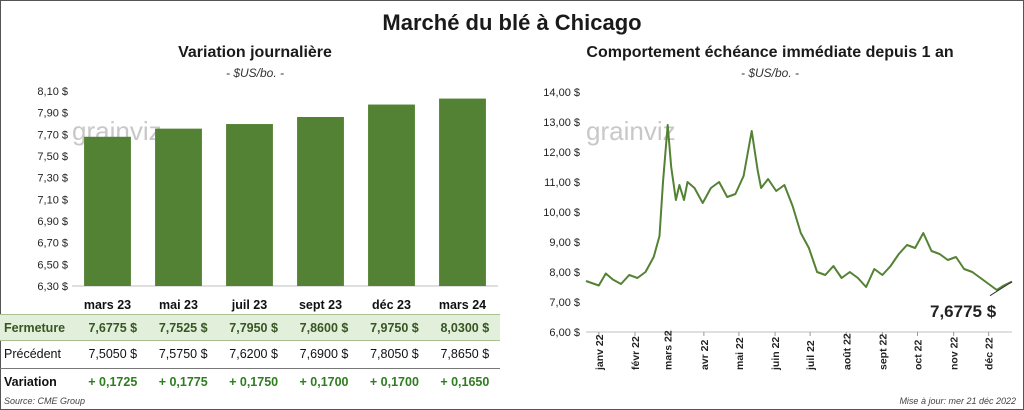 The height and width of the screenshot is (410, 1024). Describe the element at coordinates (561, 153) in the screenshot. I see `y-tick-label: 12,00 $` at that location.